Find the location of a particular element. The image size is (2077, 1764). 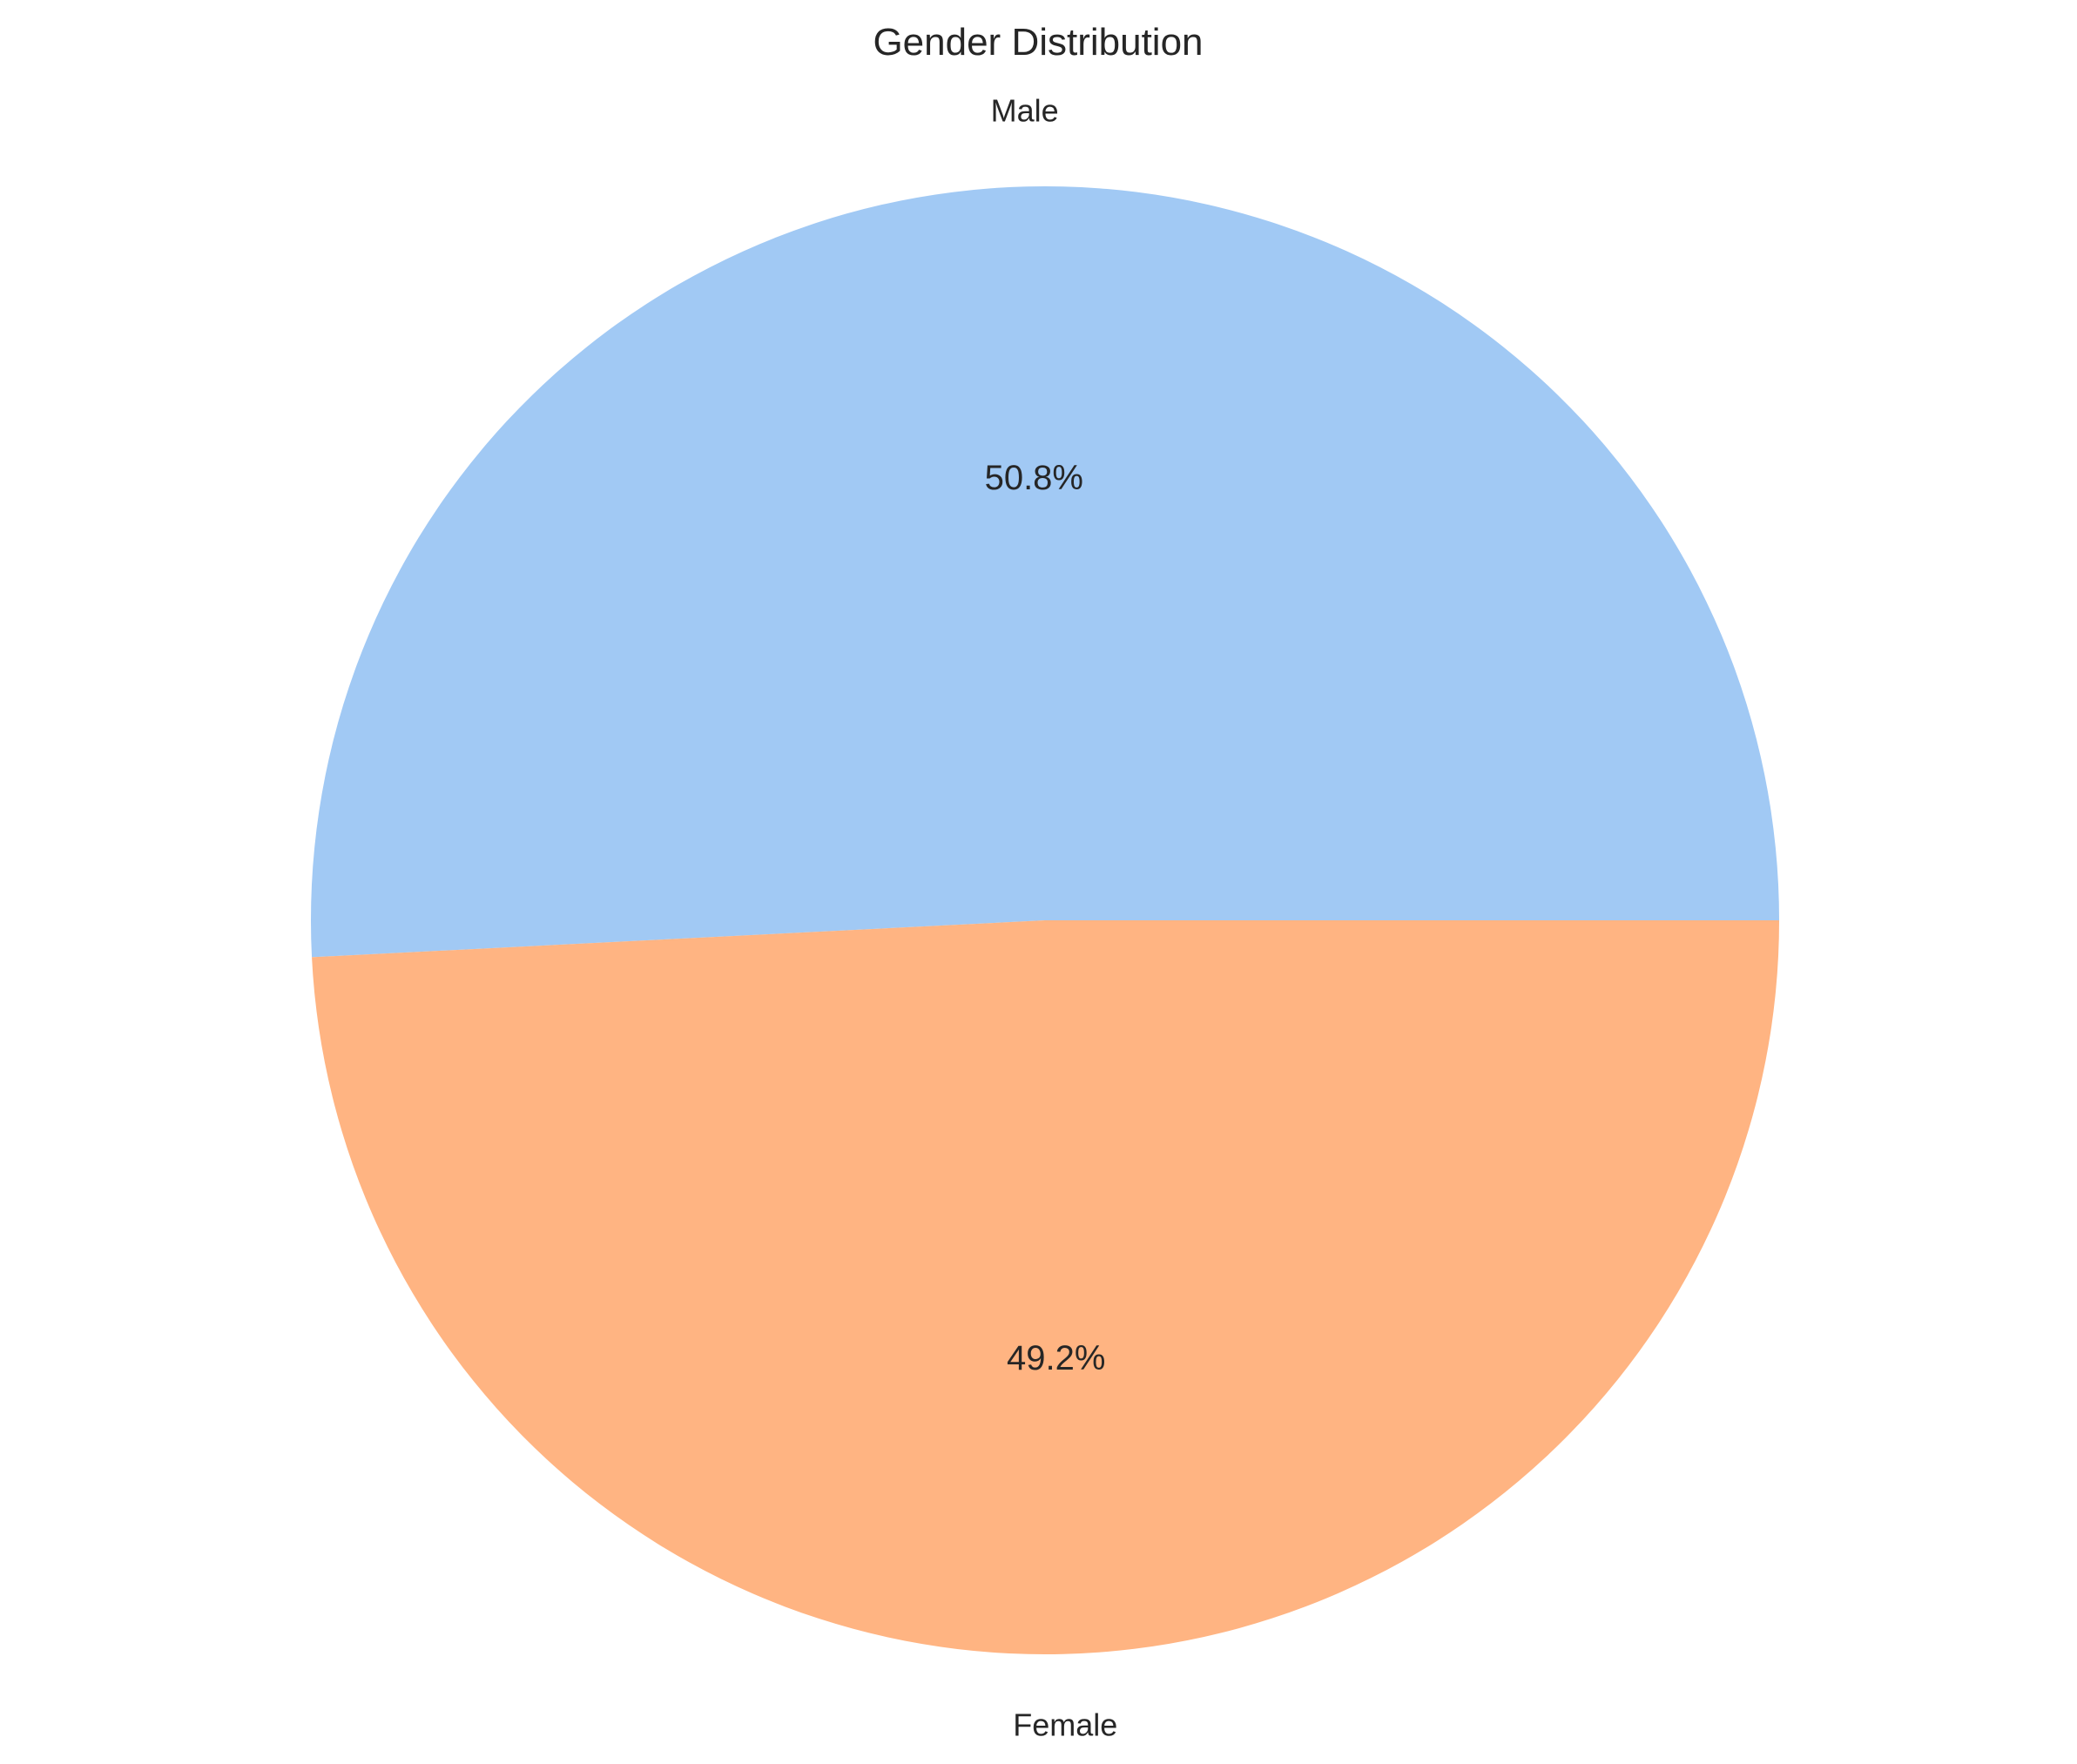

pie-labels: Male 50.8% Female 49.2% is located at coordinates (1051, 918).